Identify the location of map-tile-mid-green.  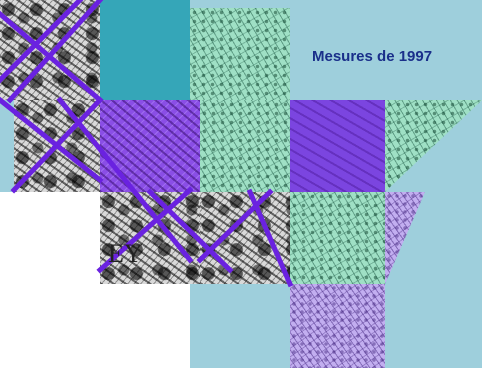
(245, 146).